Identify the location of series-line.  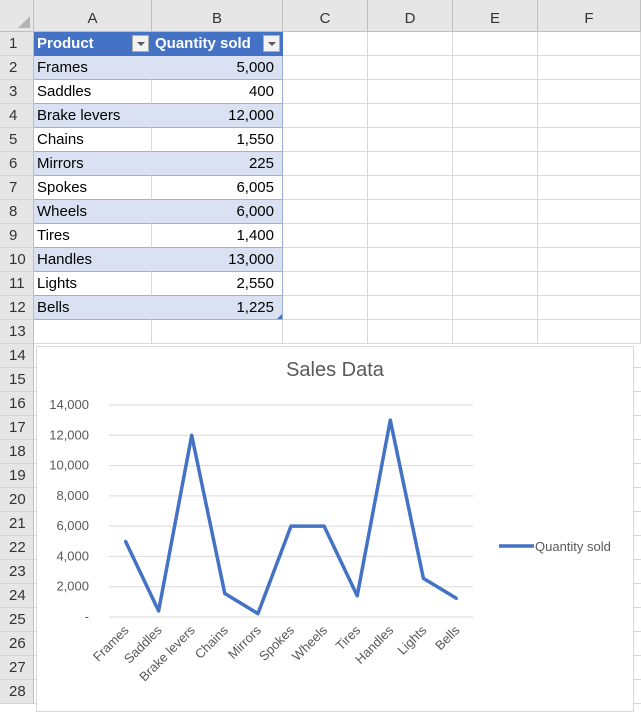
(290, 517).